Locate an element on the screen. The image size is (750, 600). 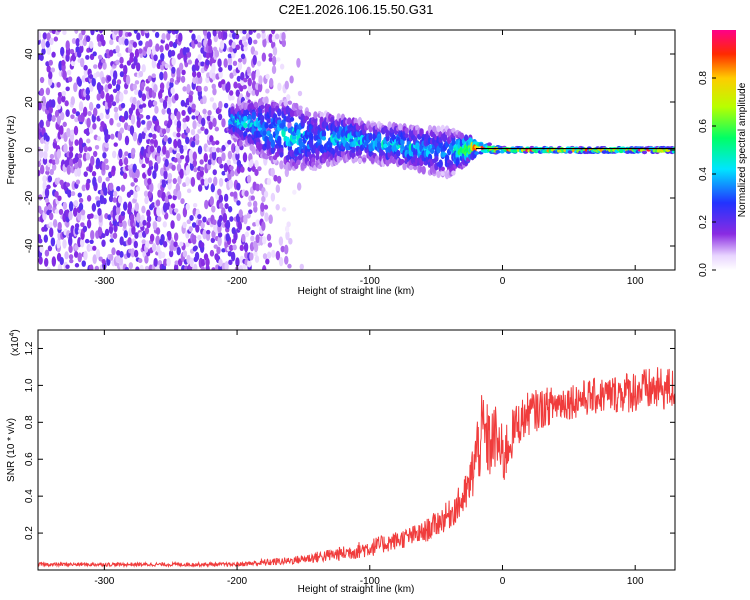
snr-y-label: SNR (10 * v/v) is located at coordinates (11, 450).